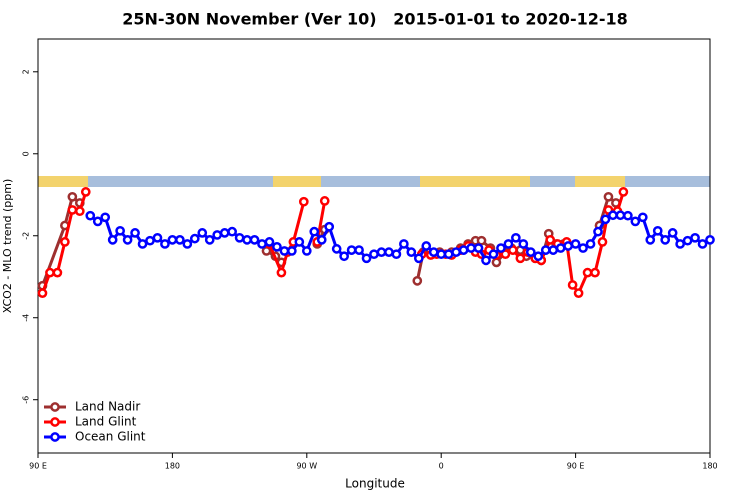 This screenshot has height=500, width=750. I want to click on map-strip, so click(374, 181).